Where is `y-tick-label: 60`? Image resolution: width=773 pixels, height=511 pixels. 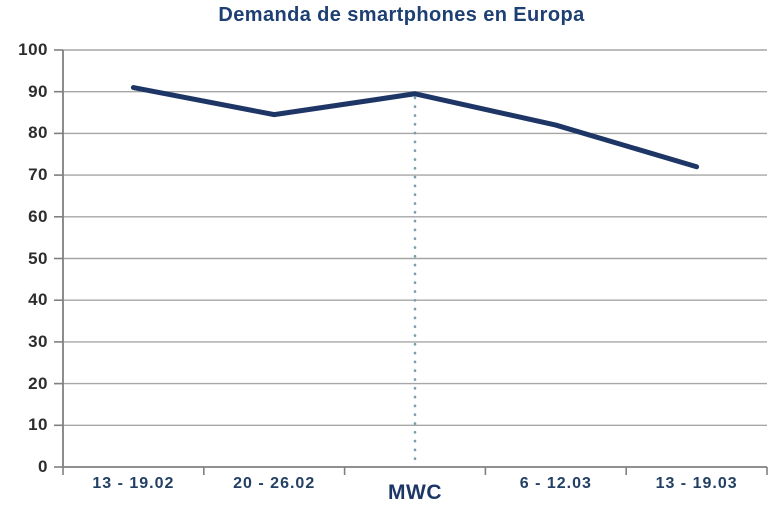
y-tick-label: 60 is located at coordinates (38, 216).